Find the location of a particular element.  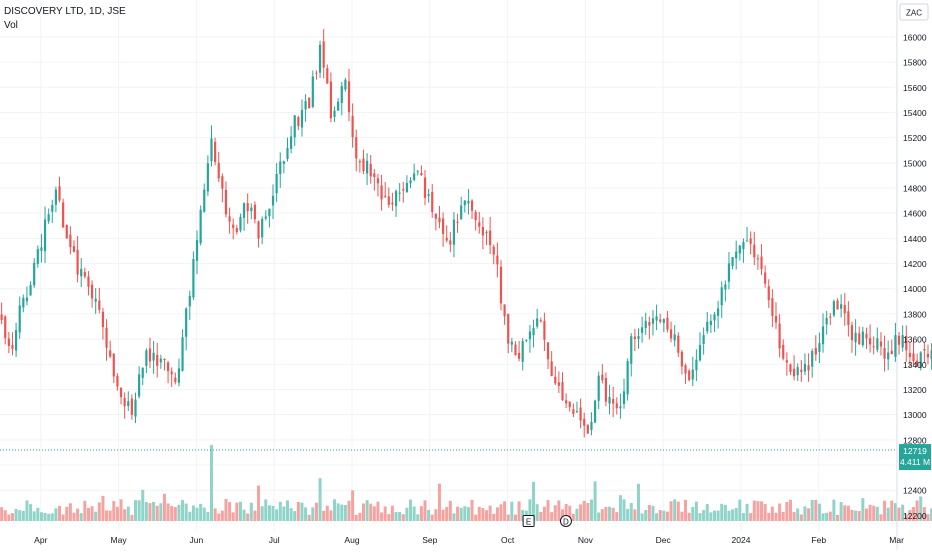

currency-label: ZAC is located at coordinates (914, 13).